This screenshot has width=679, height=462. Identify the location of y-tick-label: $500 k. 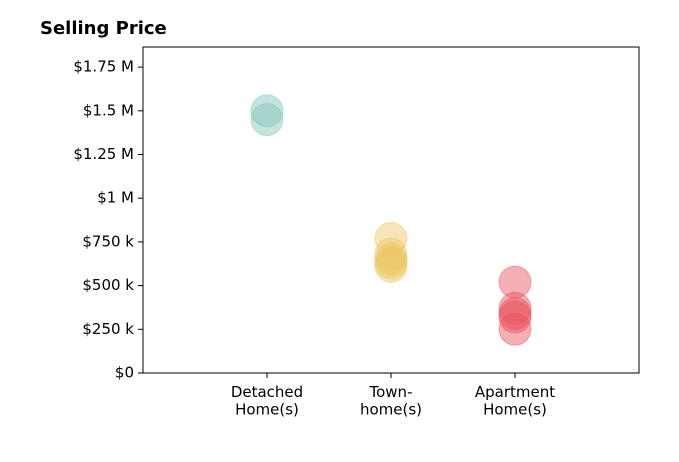
(108, 285).